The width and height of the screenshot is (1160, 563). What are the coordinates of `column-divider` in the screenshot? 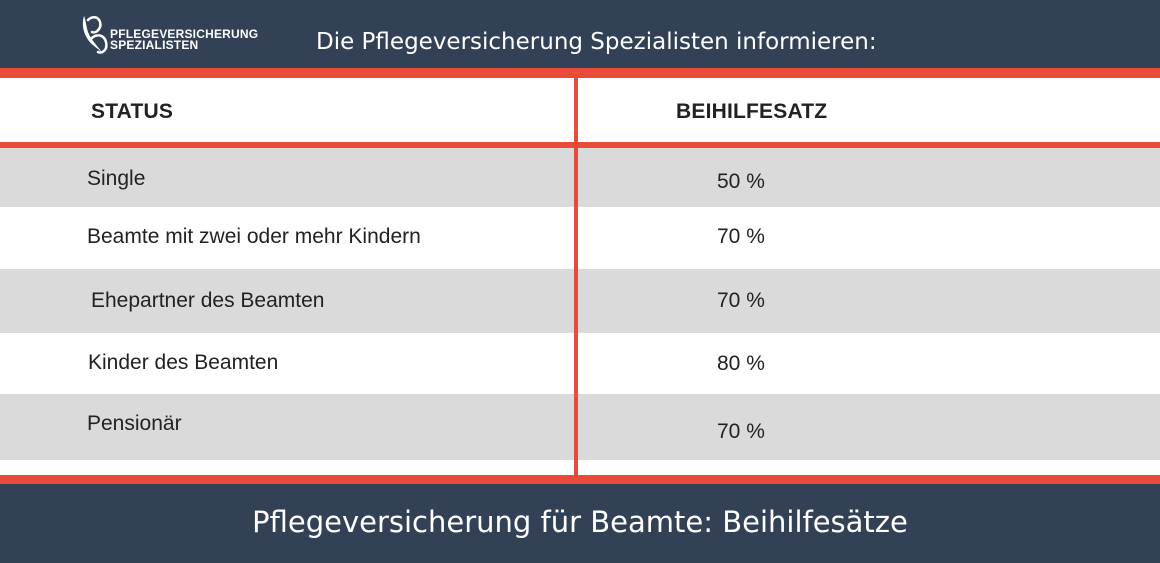 It's located at (576, 276).